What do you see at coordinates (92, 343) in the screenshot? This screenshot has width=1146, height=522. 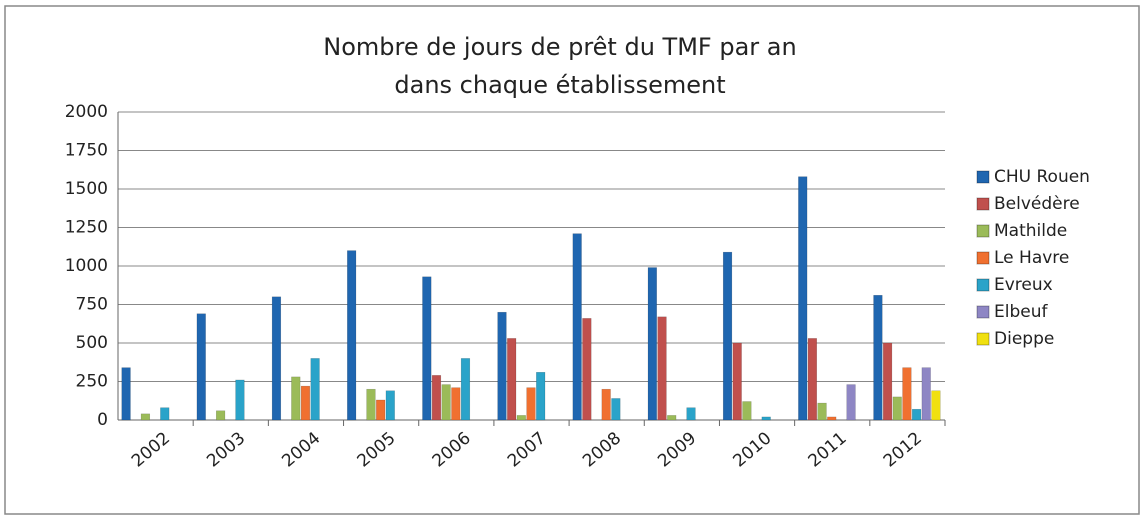 I see `y-tick-label: 500` at bounding box center [92, 343].